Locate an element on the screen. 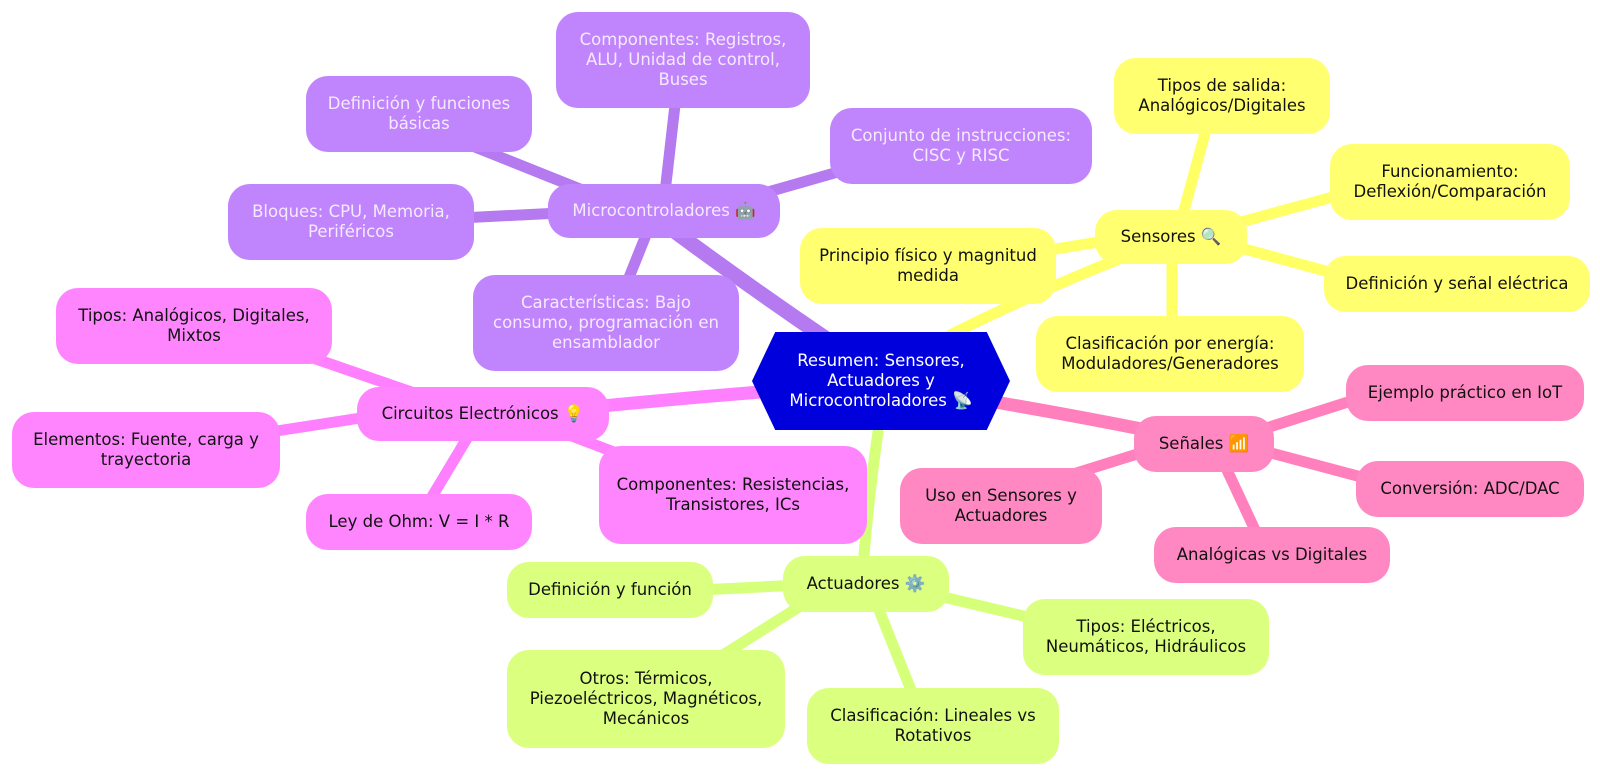  senales-uso-node: Uso en Sensores y Actuadores is located at coordinates (1001, 506).